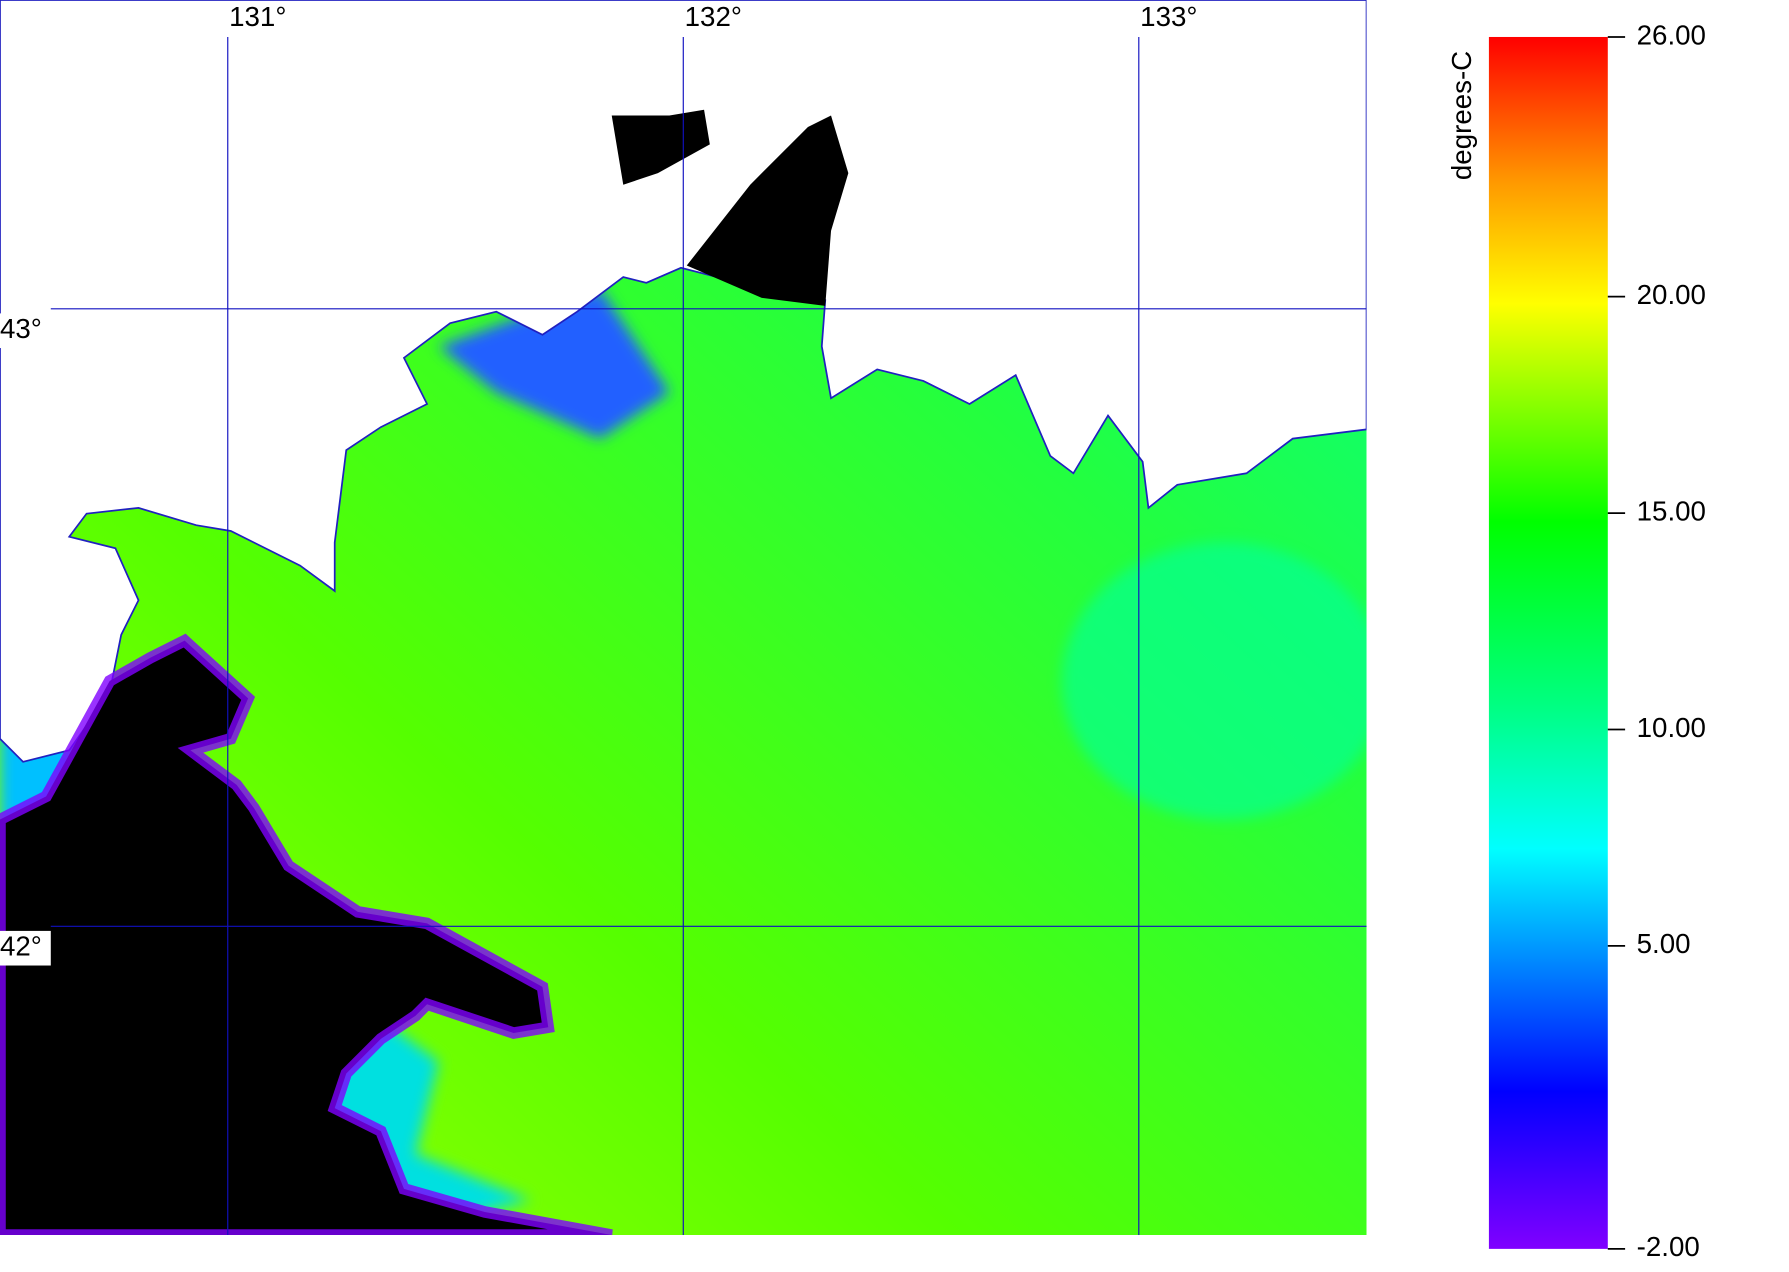 This screenshot has height=1272, width=1789. I want to click on colorbar-tick-label: -2.00, so click(1668, 1246).